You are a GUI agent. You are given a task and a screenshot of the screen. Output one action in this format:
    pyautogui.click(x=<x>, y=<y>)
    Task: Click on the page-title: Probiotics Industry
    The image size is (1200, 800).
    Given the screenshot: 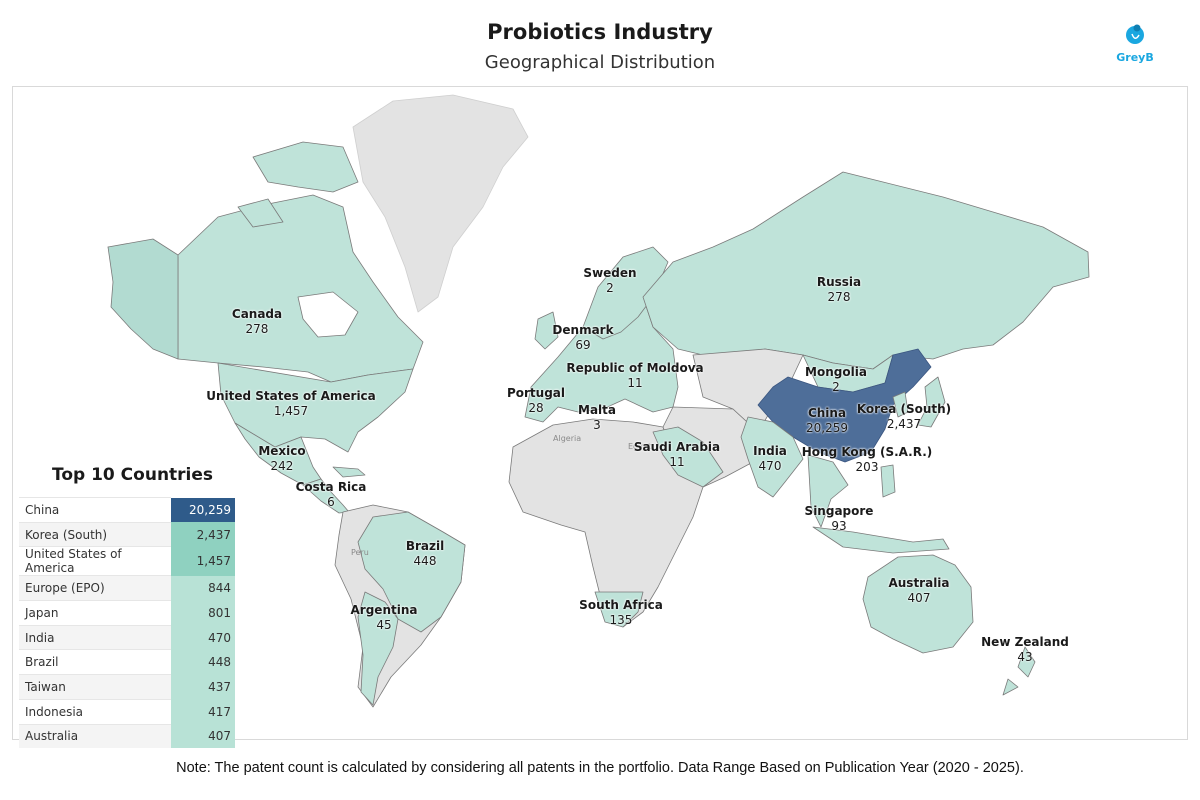 What is the action you would take?
    pyautogui.click(x=600, y=32)
    